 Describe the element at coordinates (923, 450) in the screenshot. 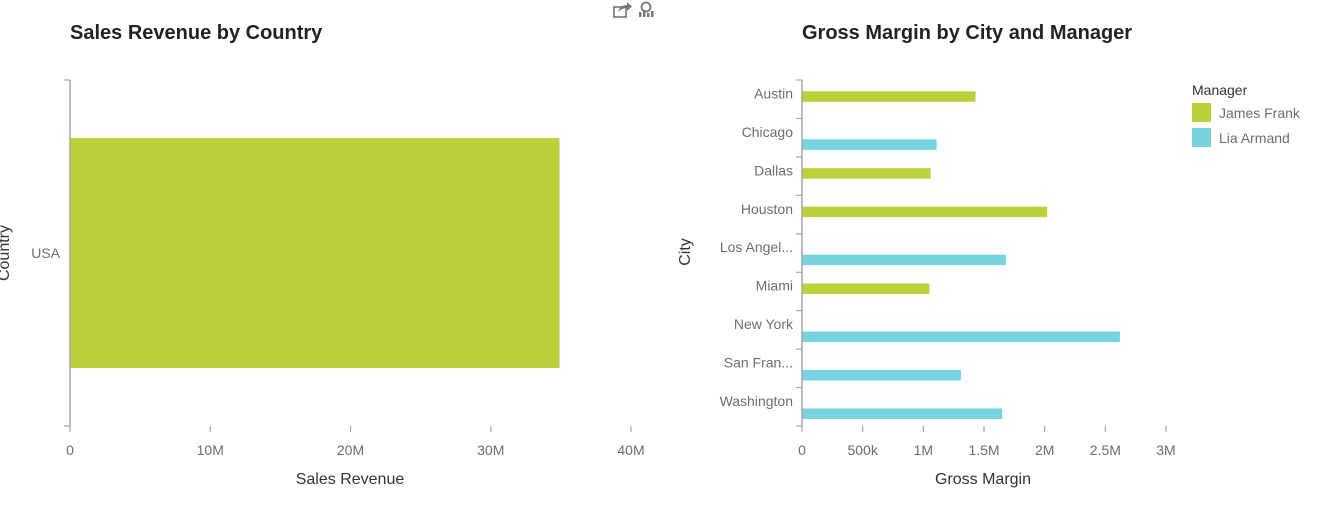

I see `x-tick-label: 1M` at that location.